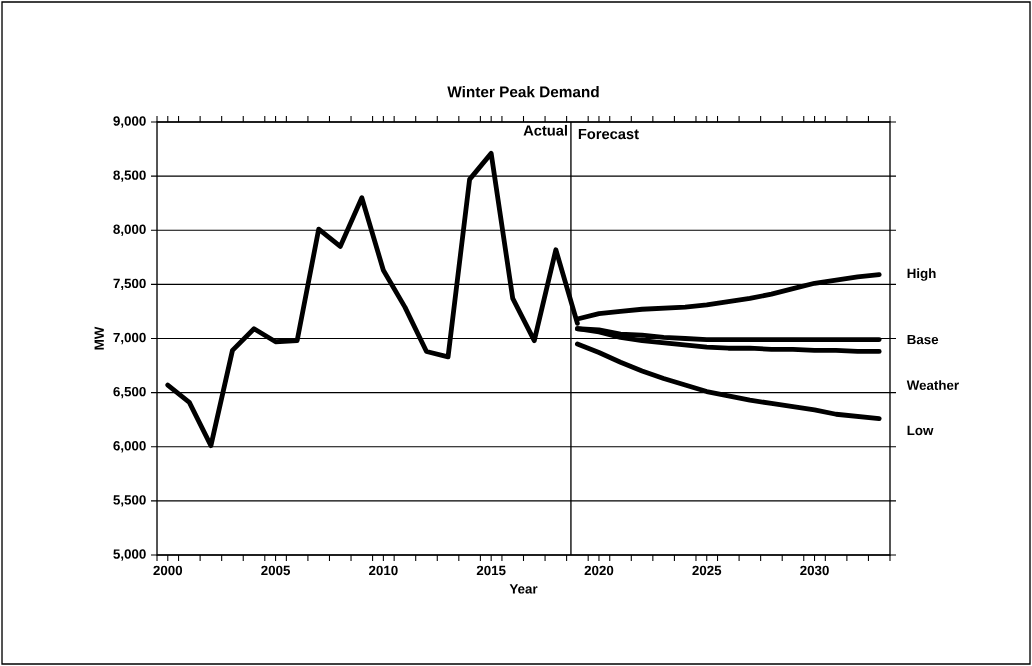  I want to click on y-tick-label: 7,000, so click(129, 338).